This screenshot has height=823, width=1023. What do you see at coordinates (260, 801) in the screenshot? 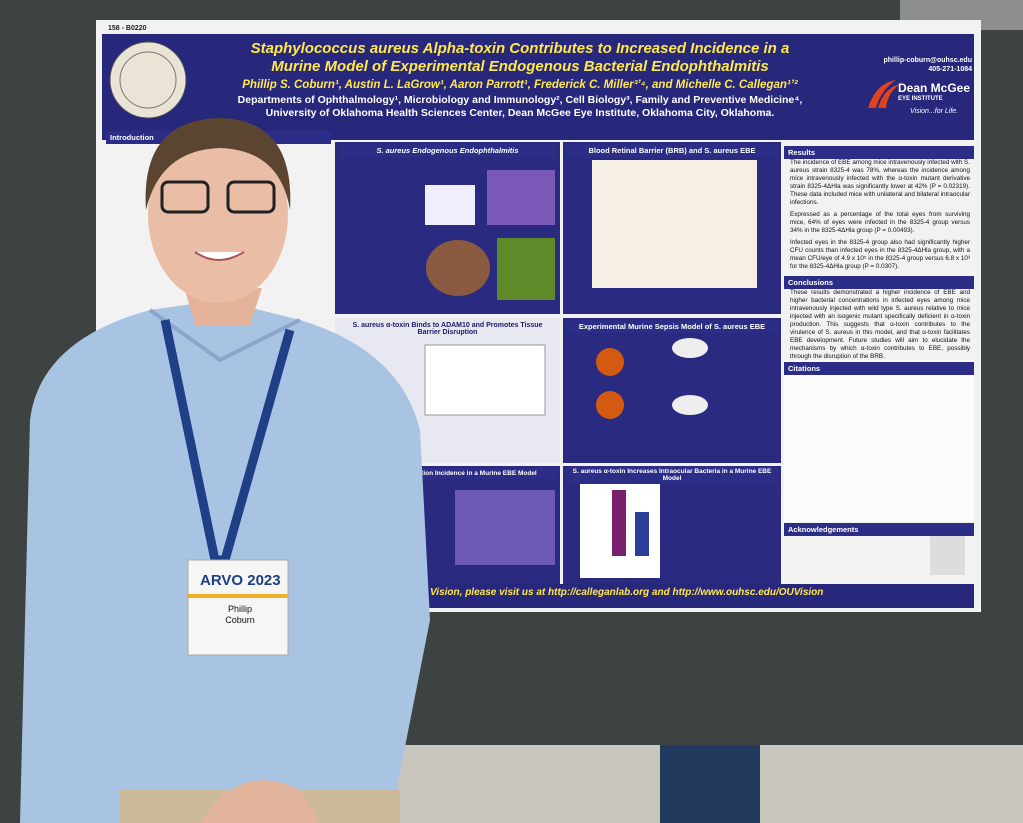
I see `hands` at bounding box center [260, 801].